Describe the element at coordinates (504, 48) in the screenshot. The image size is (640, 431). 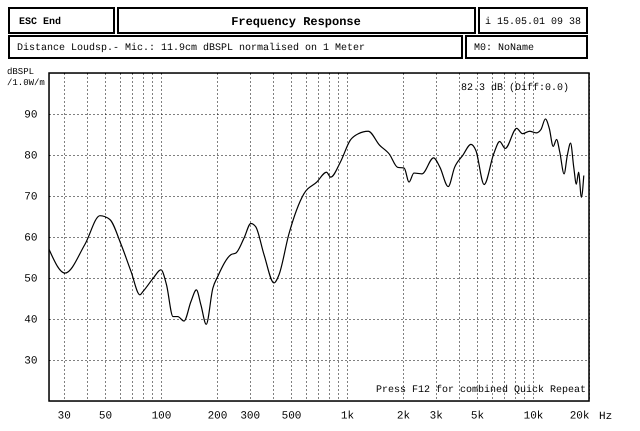
I see `text: M0: NoName` at that location.